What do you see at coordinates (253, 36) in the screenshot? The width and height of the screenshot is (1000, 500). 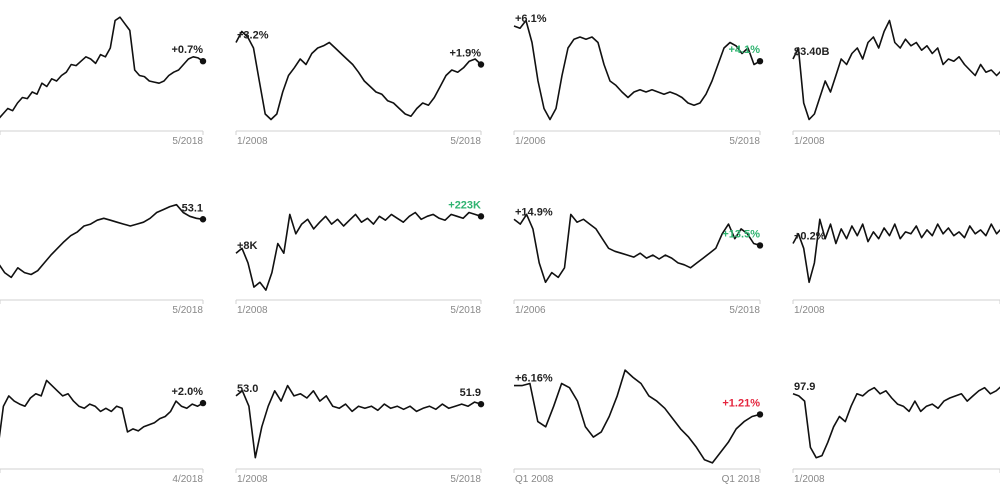 I see `start-value-label: +3.2%` at bounding box center [253, 36].